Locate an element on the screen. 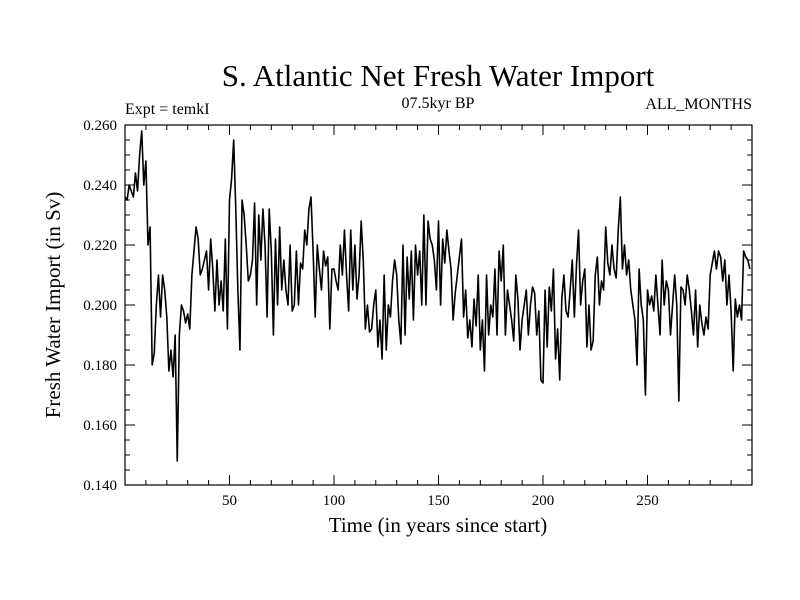 This screenshot has height=600, width=800. x-tick-label: 100 is located at coordinates (334, 501).